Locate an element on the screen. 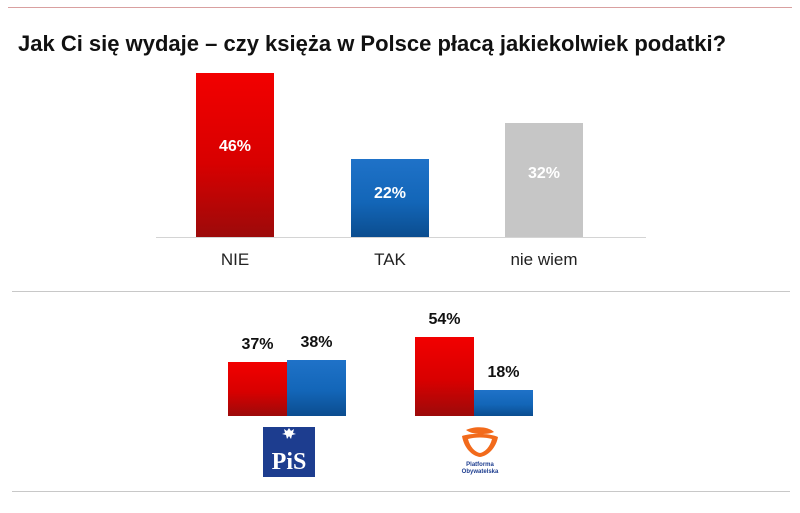 This screenshot has height=513, width=800. pis-logo: PiS is located at coordinates (289, 452).